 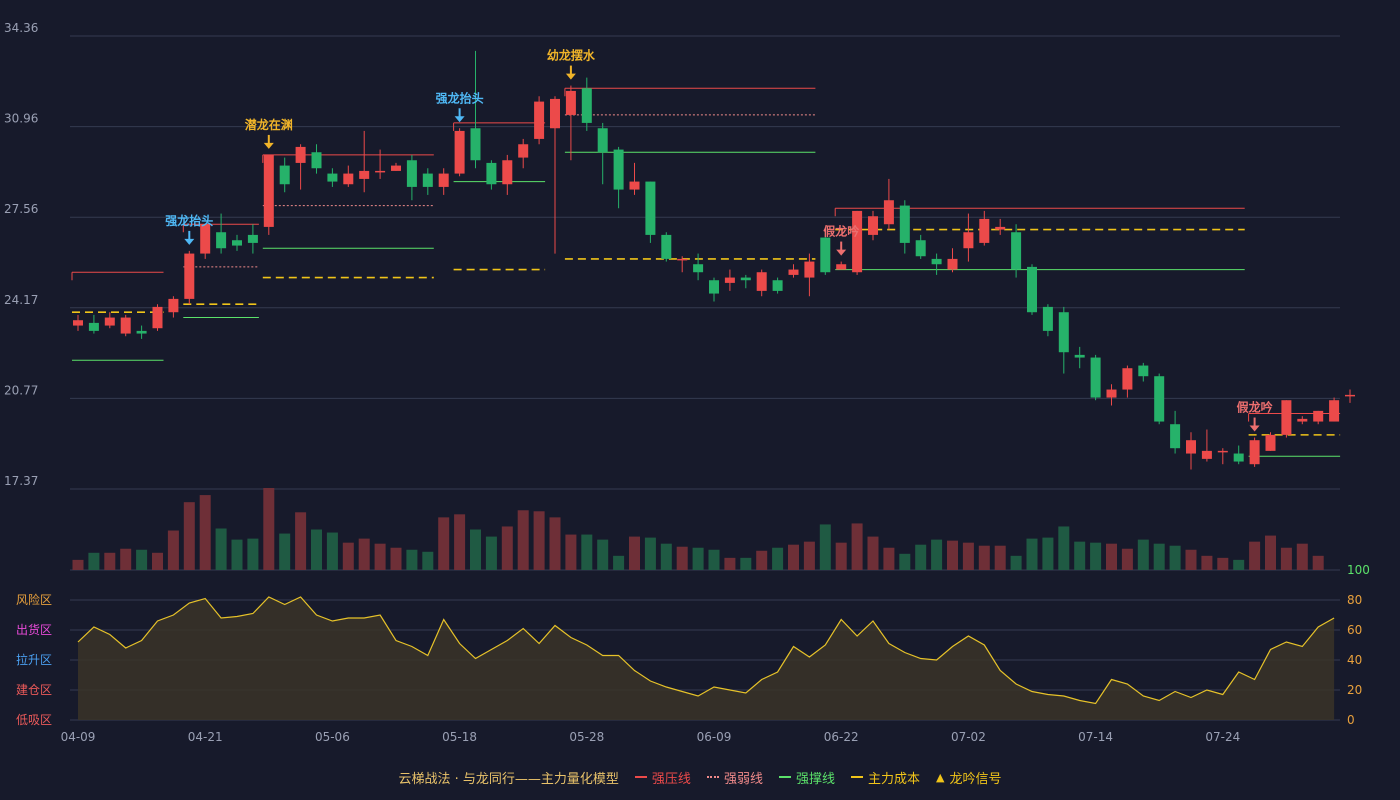 What do you see at coordinates (21, 300) in the screenshot?
I see `price-tick-label: 24.17` at bounding box center [21, 300].